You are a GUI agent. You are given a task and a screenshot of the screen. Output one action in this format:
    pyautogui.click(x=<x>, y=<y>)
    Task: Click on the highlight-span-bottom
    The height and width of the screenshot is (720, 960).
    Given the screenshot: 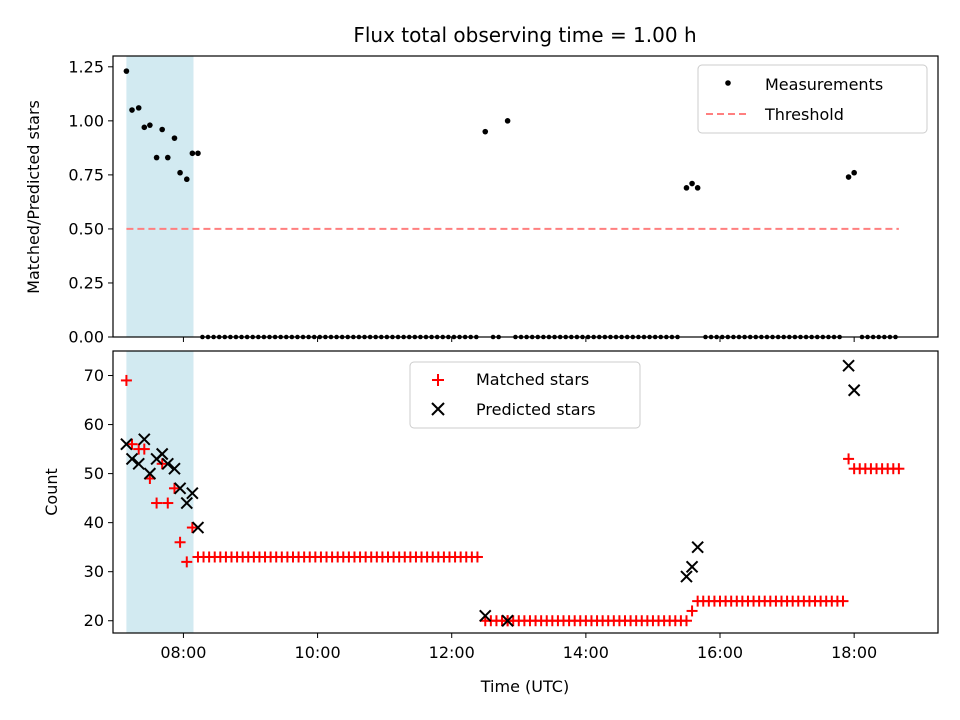 What is the action you would take?
    pyautogui.click(x=160, y=492)
    